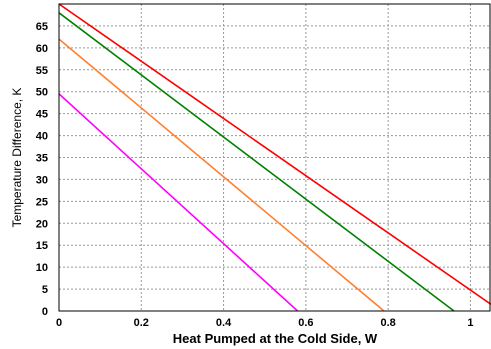  I want to click on y-tick-label: 20, so click(42, 224).